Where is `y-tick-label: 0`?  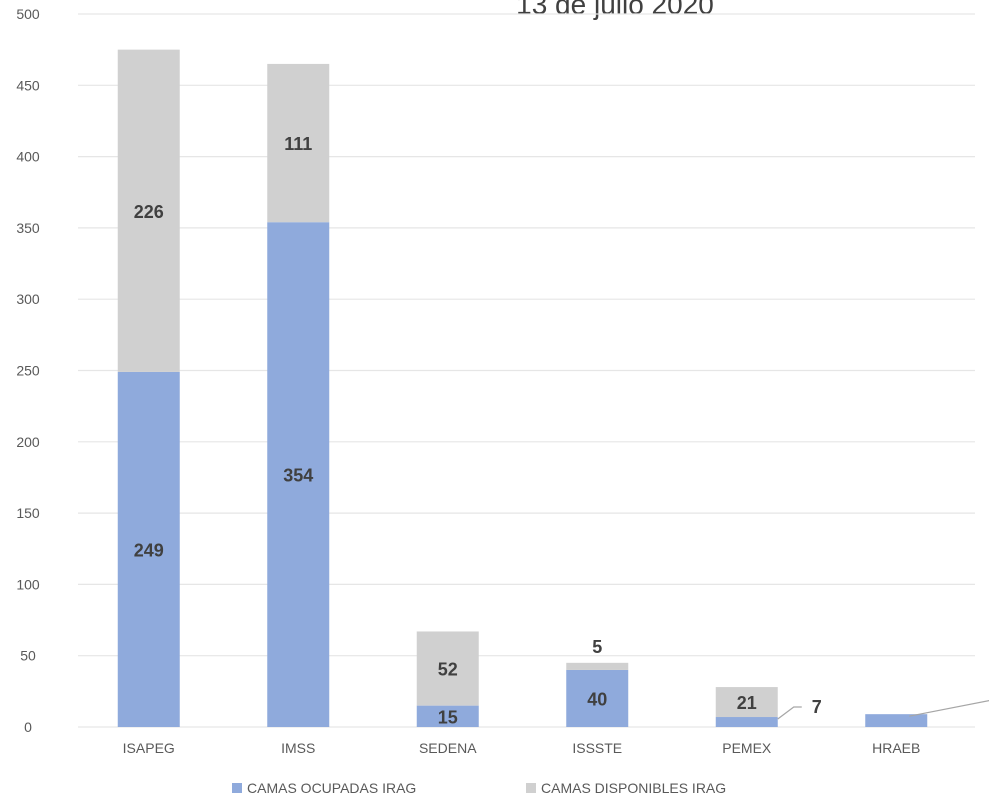
y-tick-label: 0 is located at coordinates (28, 727).